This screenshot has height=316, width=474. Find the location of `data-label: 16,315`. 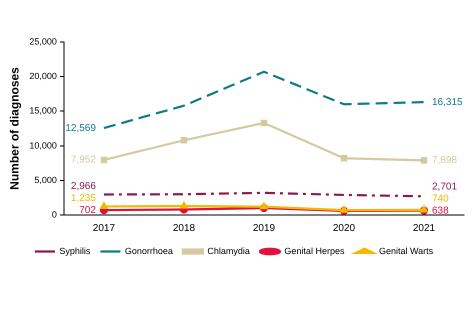

data-label: 16,315 is located at coordinates (448, 102).